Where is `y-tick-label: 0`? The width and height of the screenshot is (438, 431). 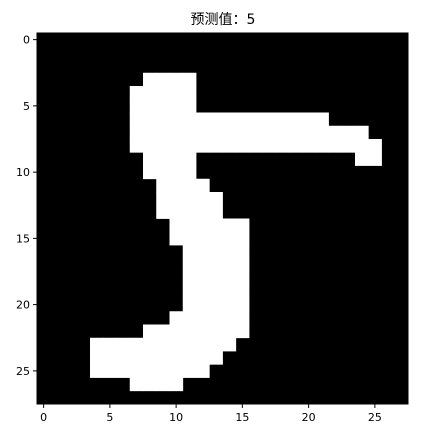
y-tick-label: 0 is located at coordinates (26, 40).